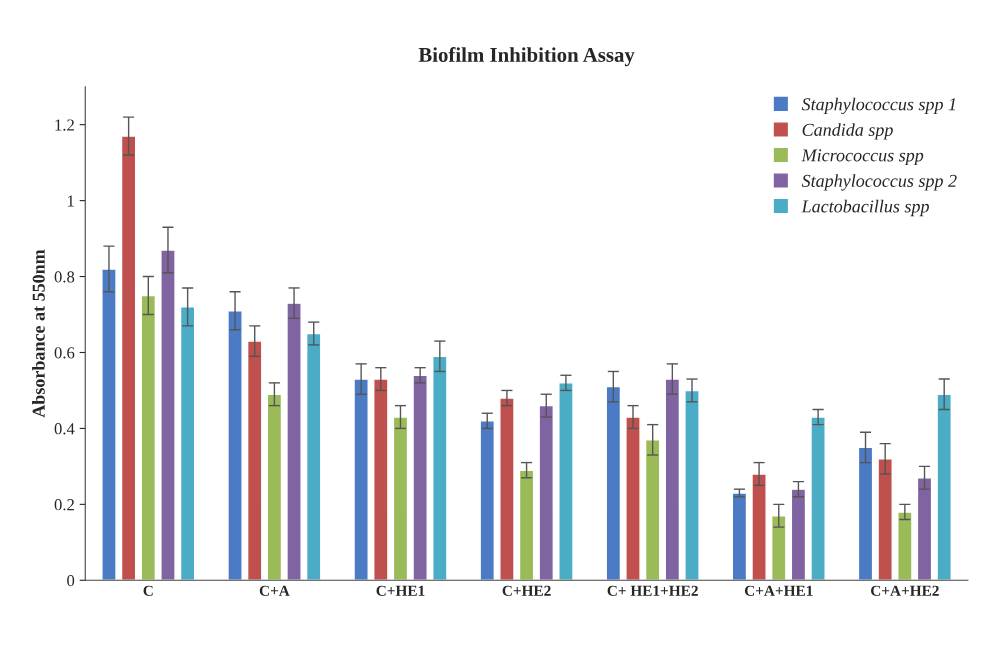  What do you see at coordinates (400, 590) in the screenshot?
I see `x-tick-label: C+HE1` at bounding box center [400, 590].